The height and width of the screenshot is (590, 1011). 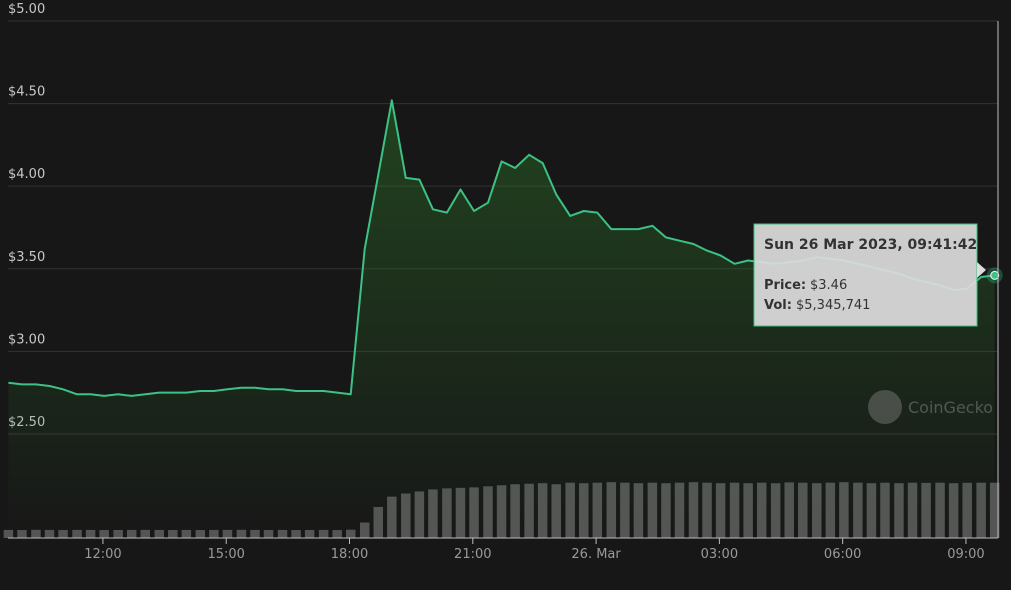 What do you see at coordinates (833, 305) in the screenshot?
I see `tooltip-value: $5,345,741` at bounding box center [833, 305].